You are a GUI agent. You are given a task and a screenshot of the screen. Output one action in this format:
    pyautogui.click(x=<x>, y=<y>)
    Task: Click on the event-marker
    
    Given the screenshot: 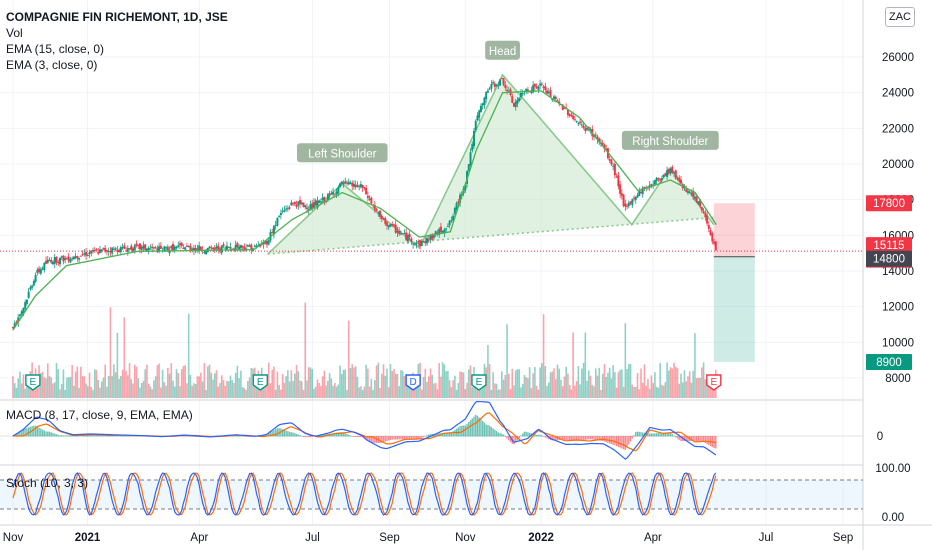 What is the action you would take?
    pyautogui.click(x=413, y=382)
    